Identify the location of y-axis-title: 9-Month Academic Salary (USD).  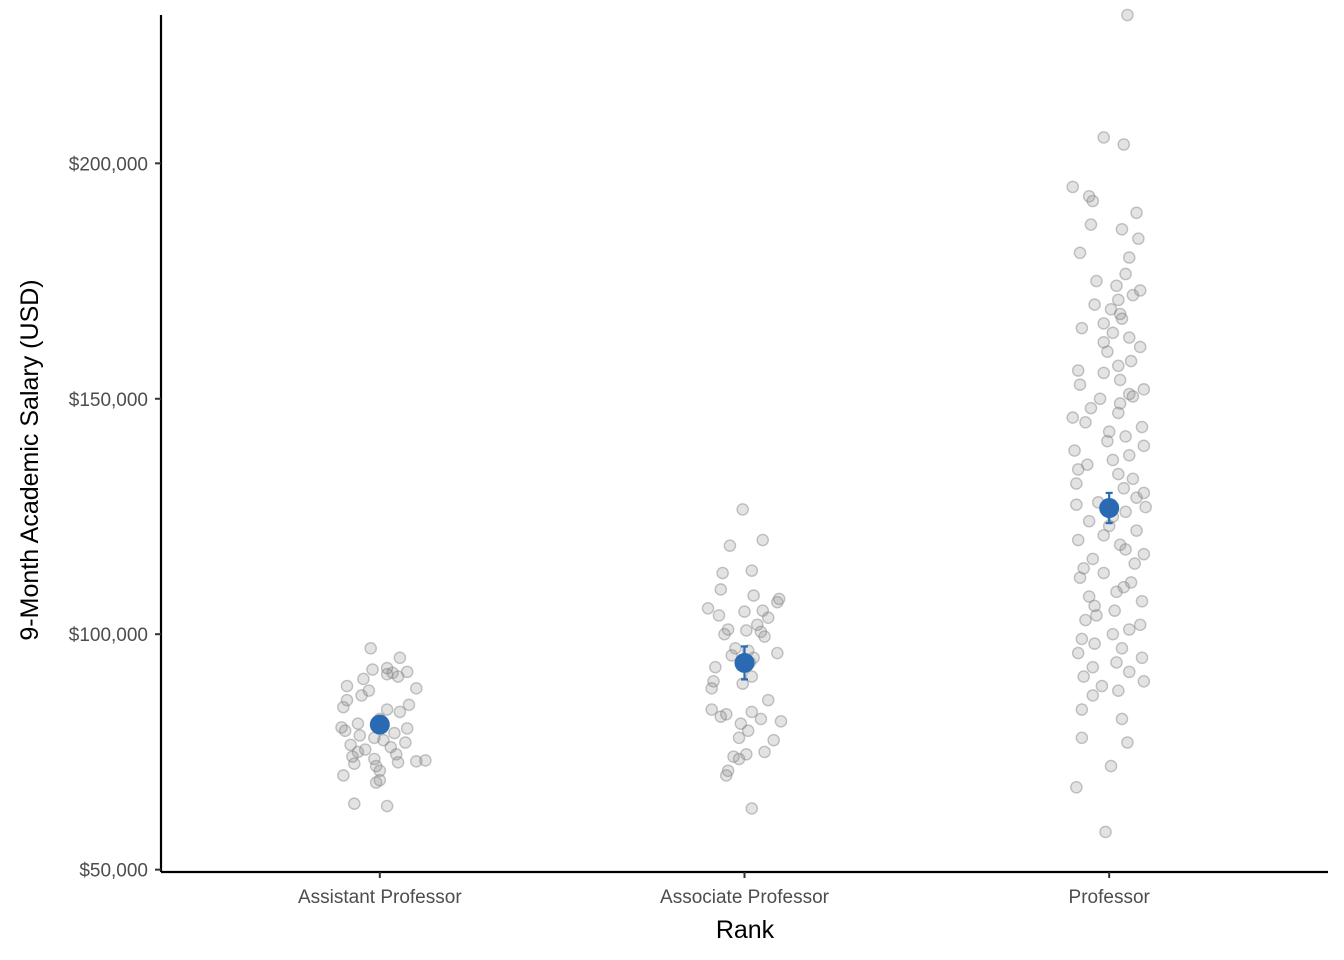
(30, 459).